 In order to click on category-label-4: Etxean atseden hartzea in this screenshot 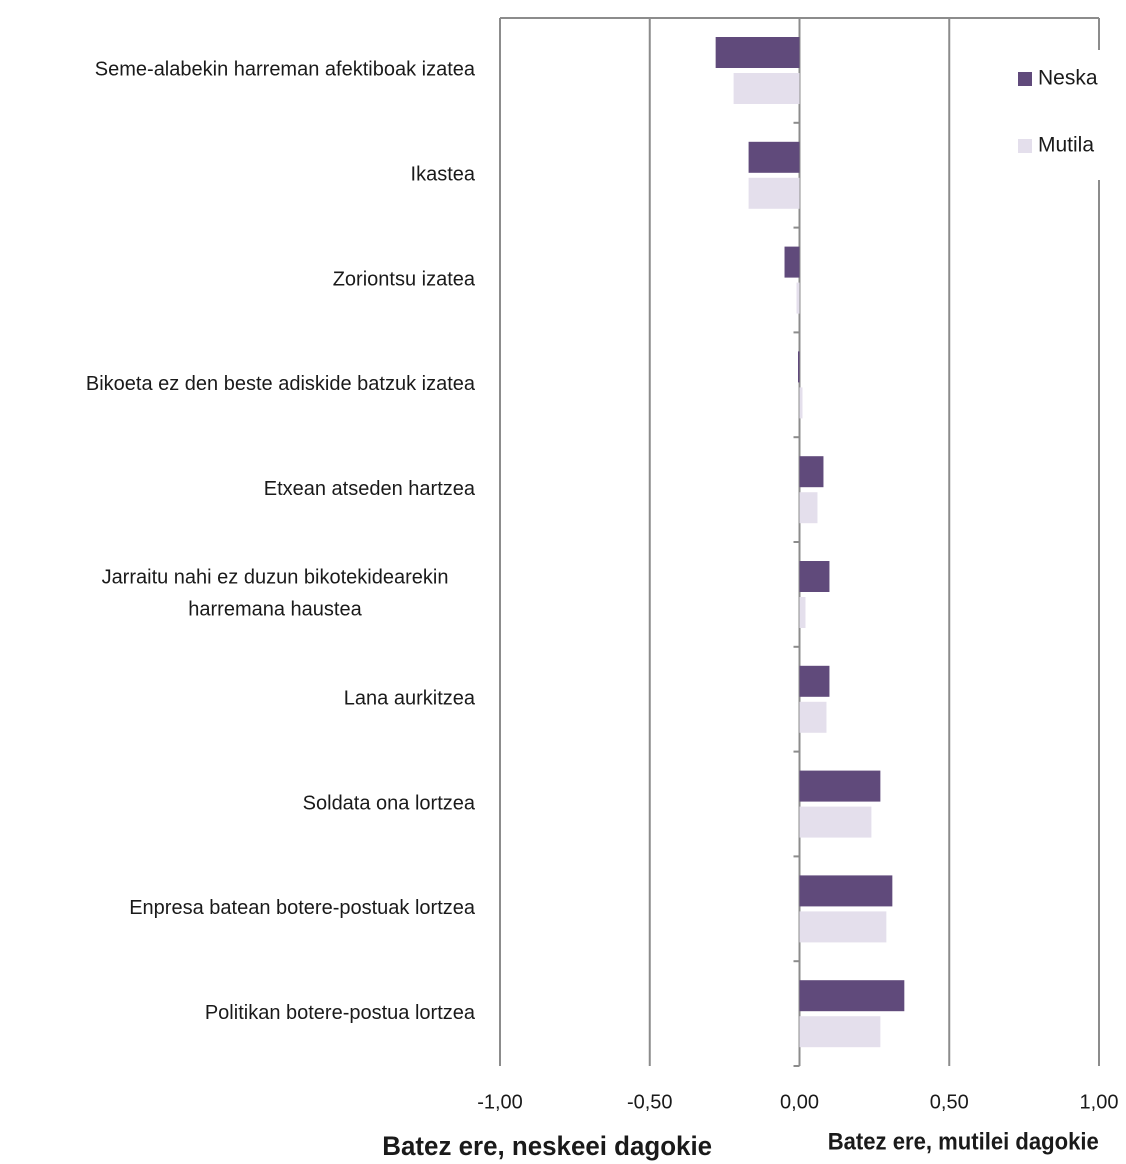, I will do `click(370, 489)`.